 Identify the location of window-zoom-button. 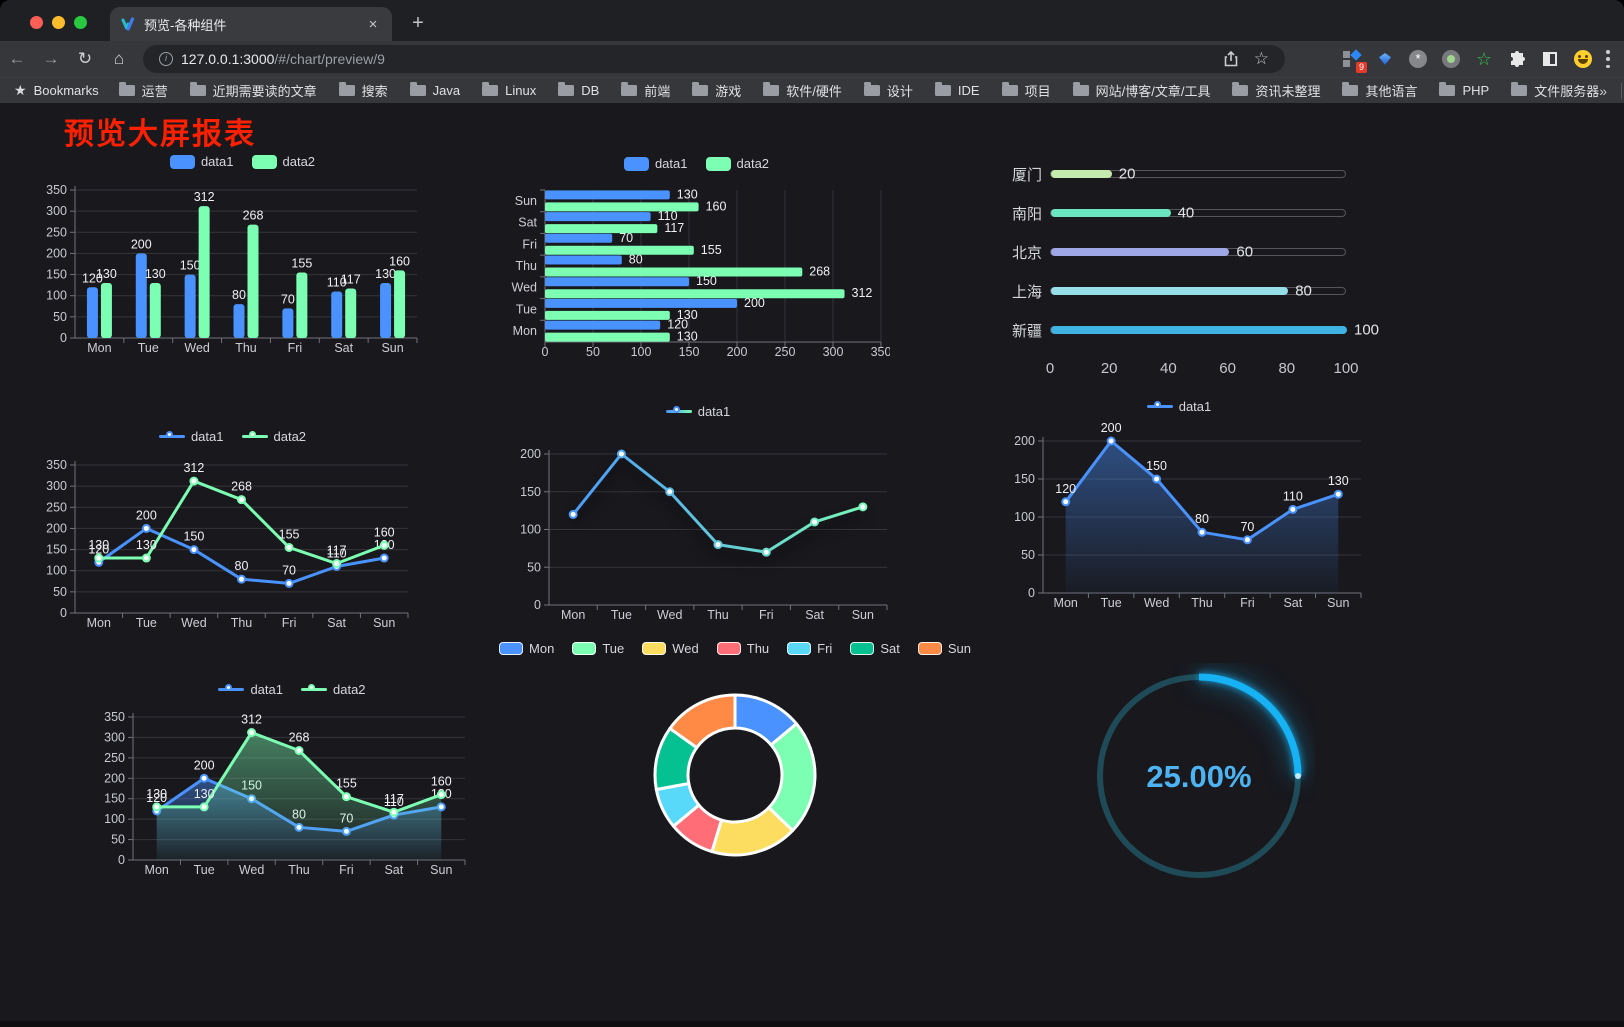
(80, 22).